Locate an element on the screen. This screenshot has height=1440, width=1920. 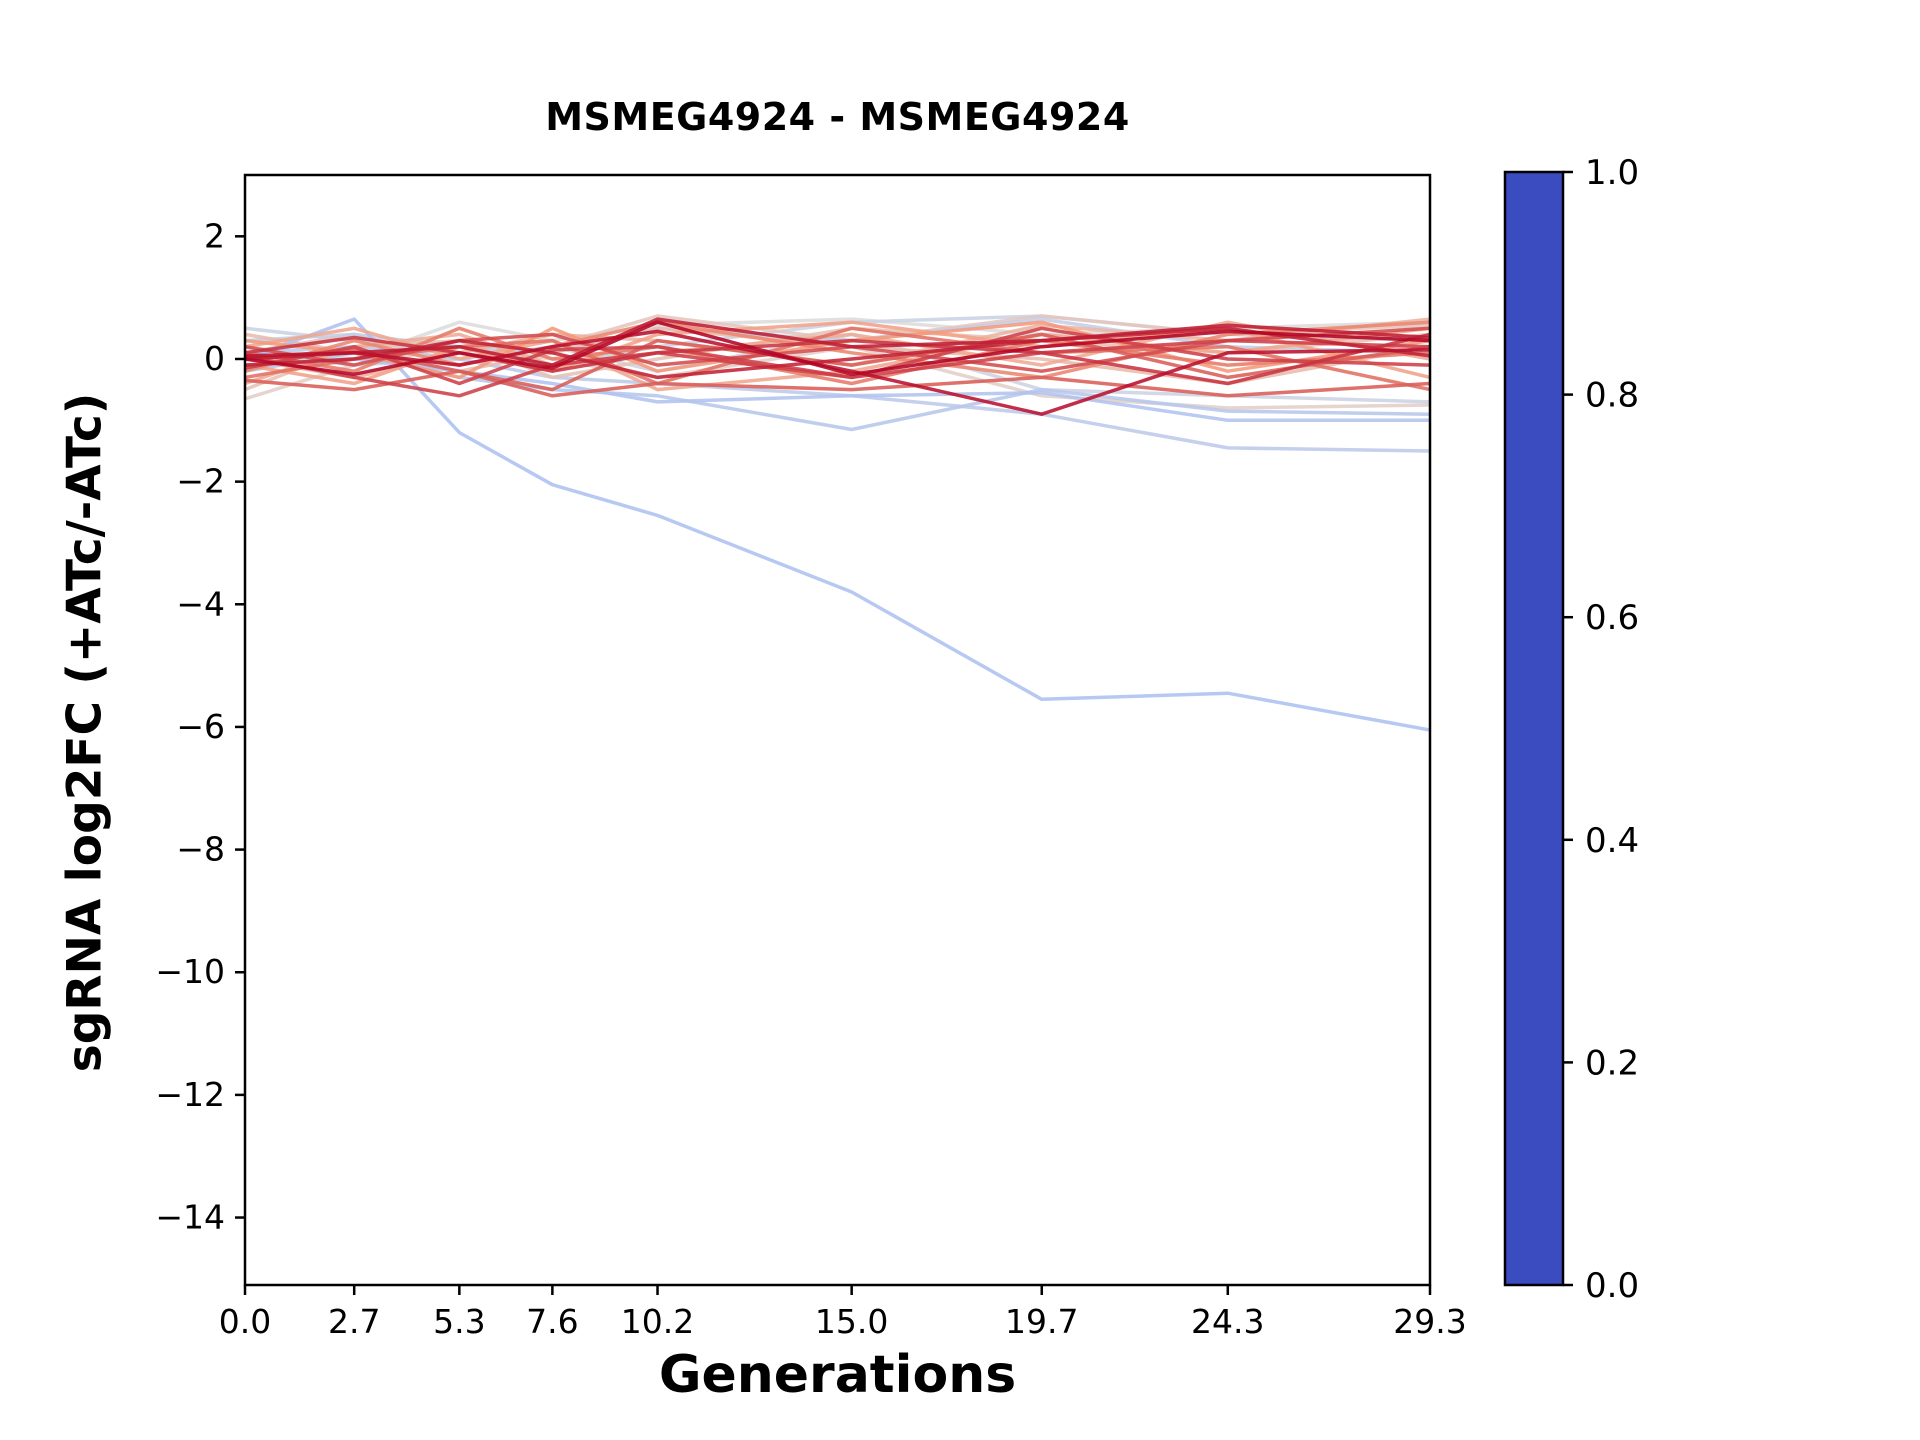
y-tick-label: 2 is located at coordinates (214, 235).